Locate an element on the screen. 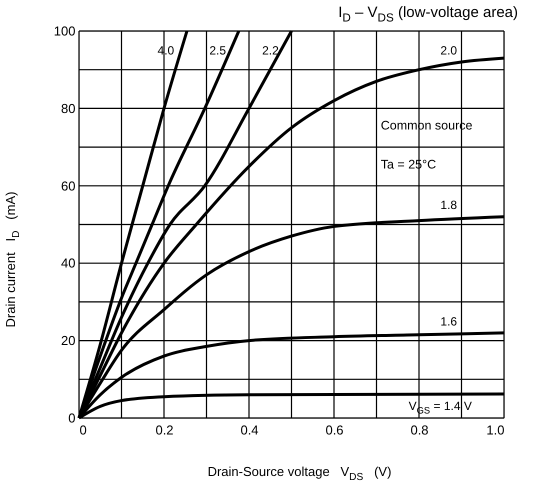  series-label: 2.5 is located at coordinates (217, 50).